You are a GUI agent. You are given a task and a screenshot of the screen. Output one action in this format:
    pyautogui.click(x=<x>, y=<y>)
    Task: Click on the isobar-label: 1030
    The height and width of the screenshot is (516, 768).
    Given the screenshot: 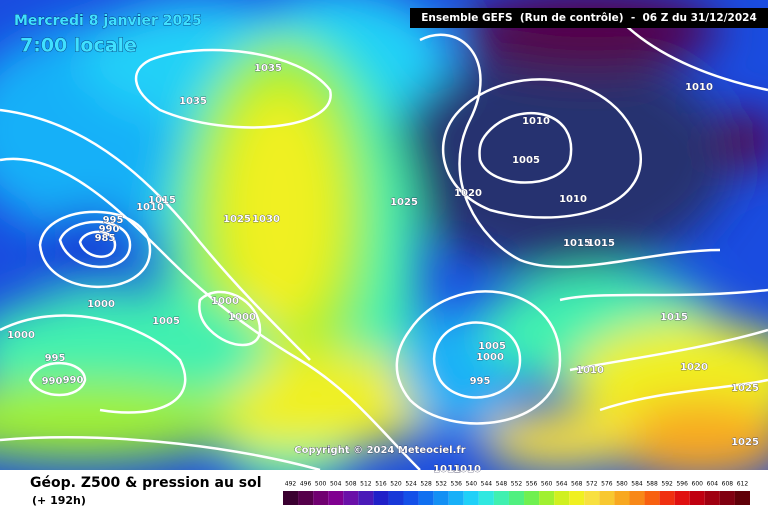 What is the action you would take?
    pyautogui.click(x=266, y=219)
    